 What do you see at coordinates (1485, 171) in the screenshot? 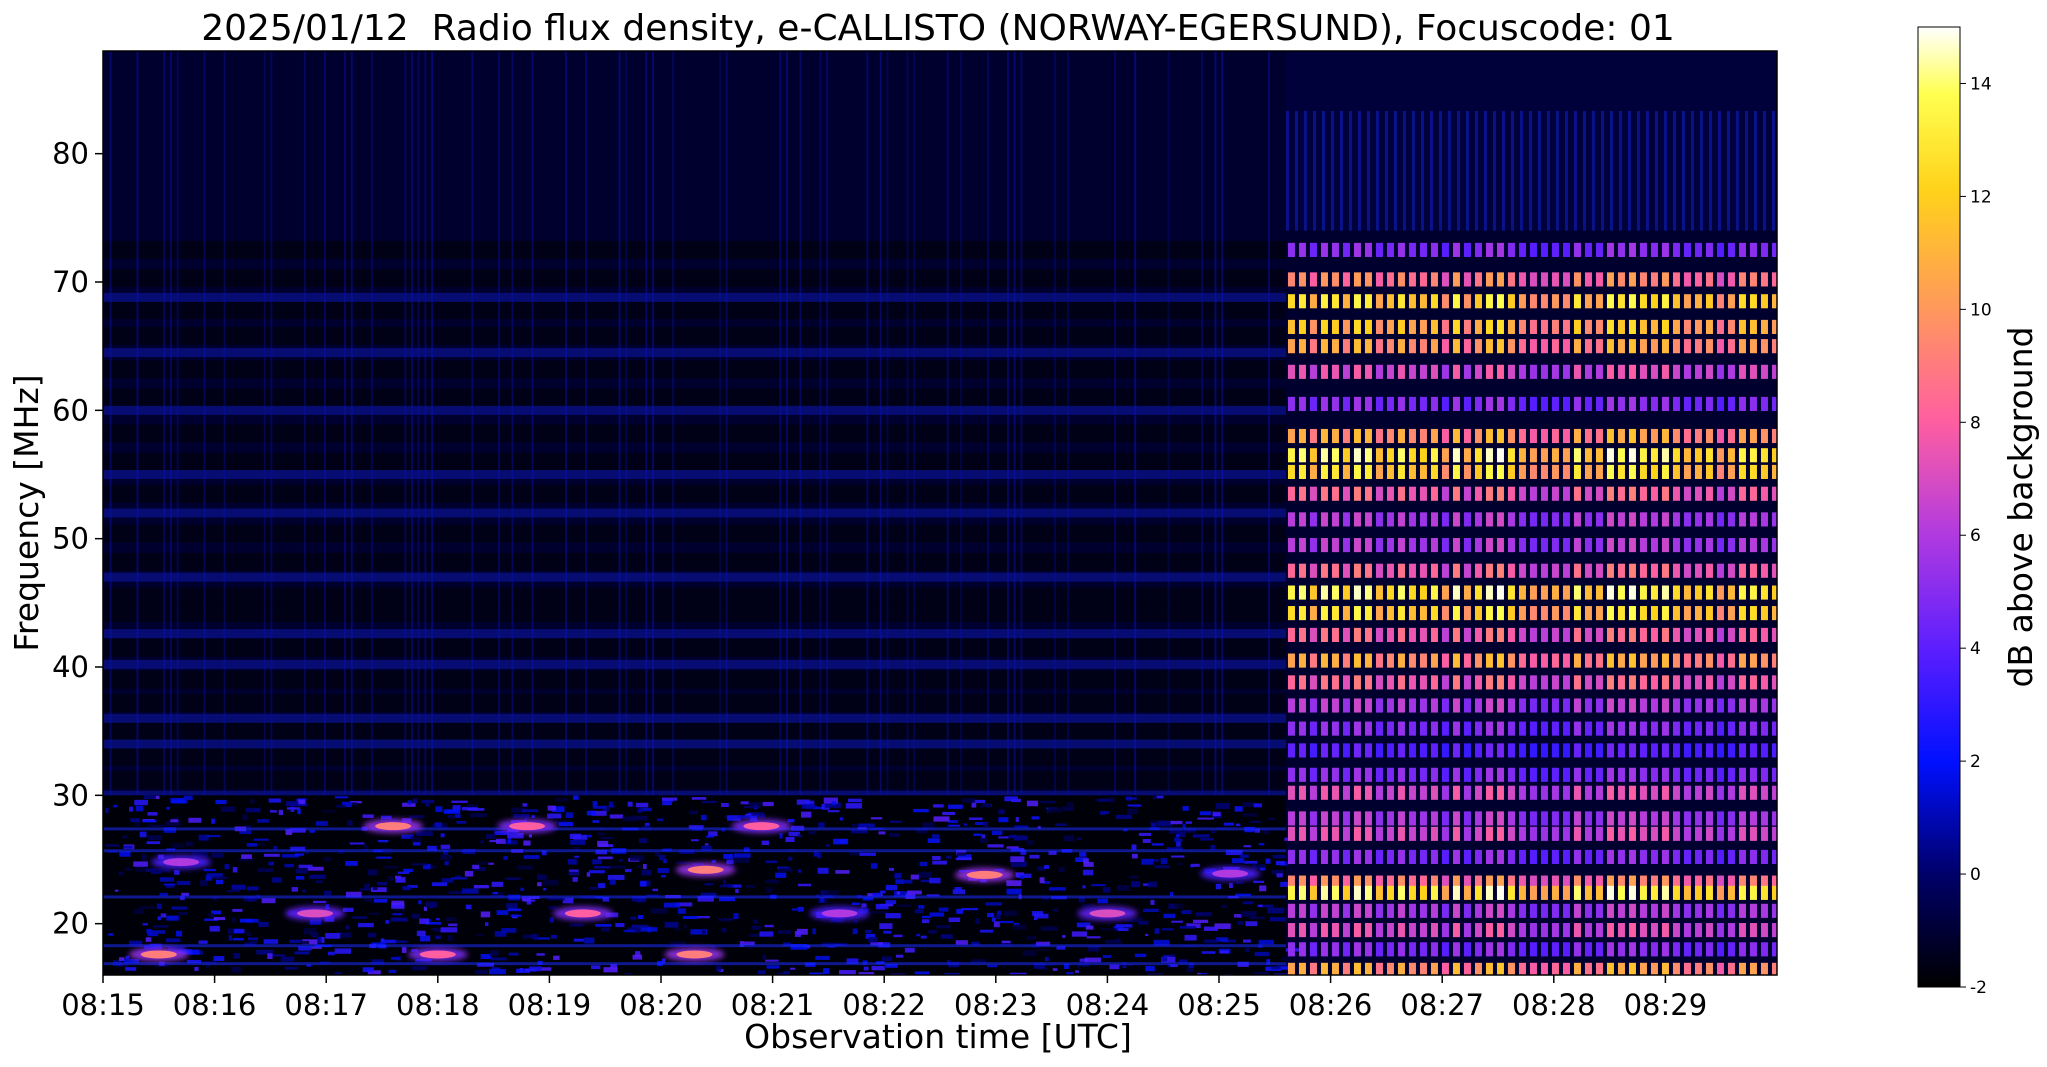
I see `rfi-upper-streak` at bounding box center [1485, 171].